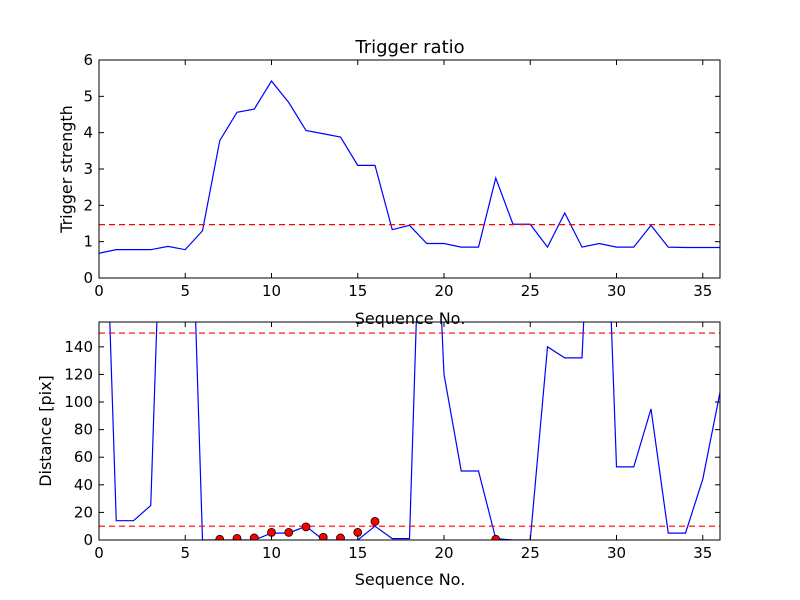  What do you see at coordinates (83, 457) in the screenshot?
I see `y-tick-label: 60` at bounding box center [83, 457].